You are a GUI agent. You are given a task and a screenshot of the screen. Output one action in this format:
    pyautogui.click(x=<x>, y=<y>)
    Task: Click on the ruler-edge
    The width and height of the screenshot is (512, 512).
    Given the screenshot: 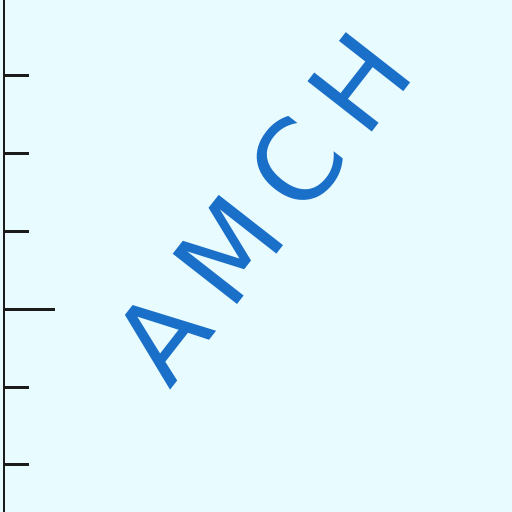 What is the action you would take?
    pyautogui.click(x=4, y=256)
    